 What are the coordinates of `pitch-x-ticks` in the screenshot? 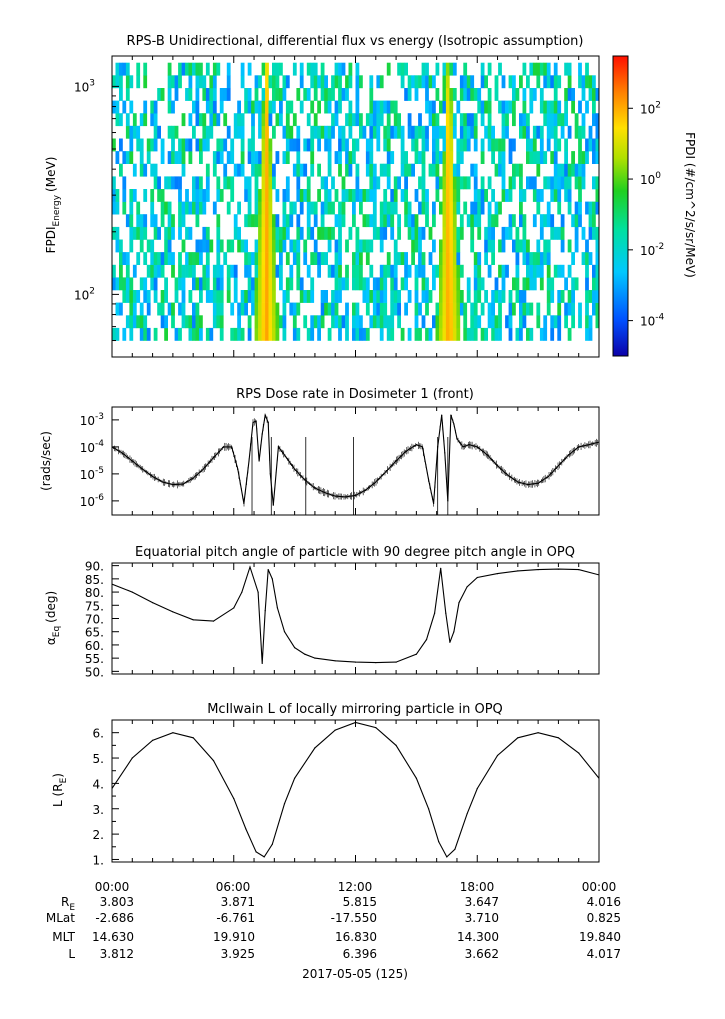 It's located at (355, 618).